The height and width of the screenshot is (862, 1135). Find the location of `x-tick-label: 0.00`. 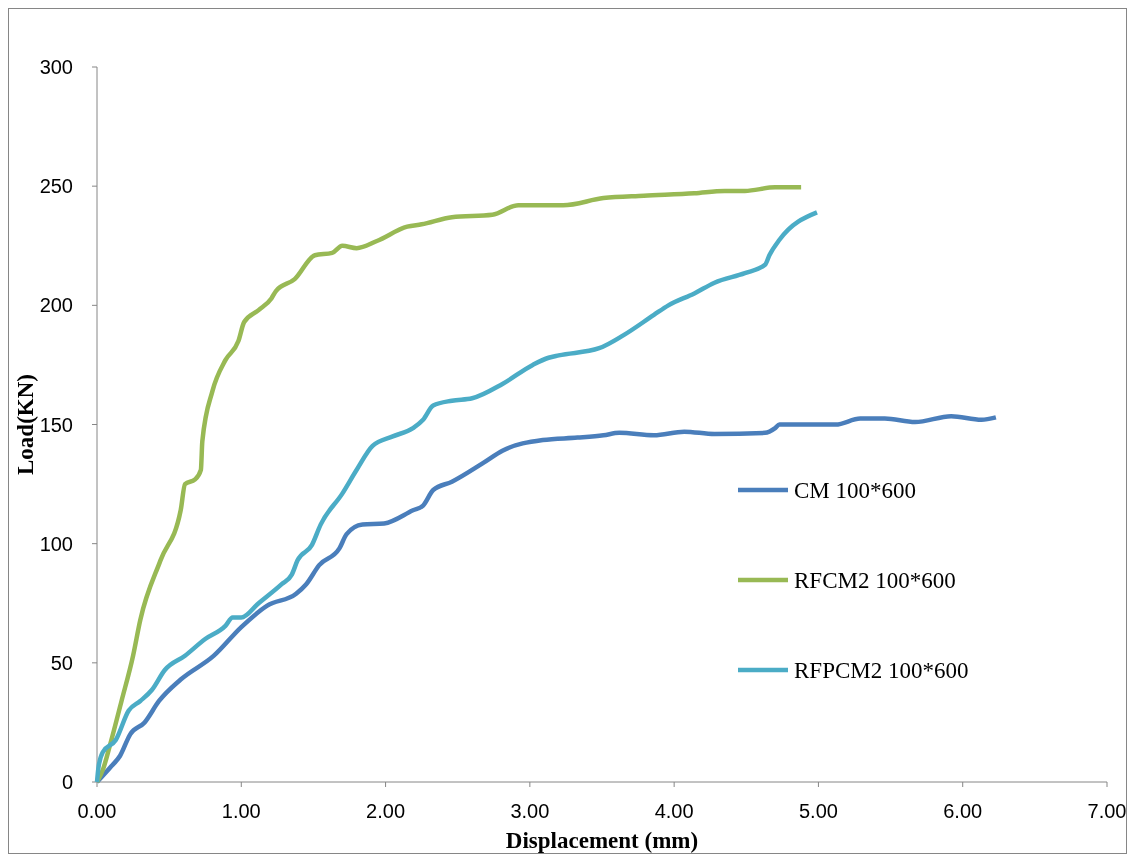

x-tick-label: 0.00 is located at coordinates (97, 811).